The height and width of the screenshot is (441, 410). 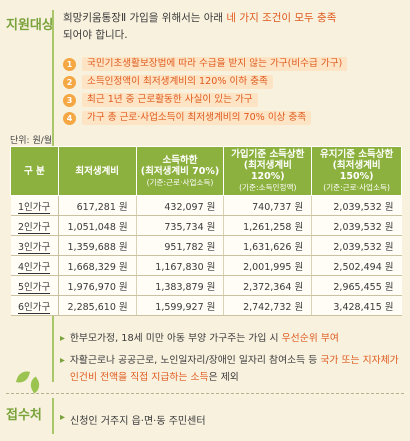 I want to click on cell: 735,734 원, so click(x=180, y=225).